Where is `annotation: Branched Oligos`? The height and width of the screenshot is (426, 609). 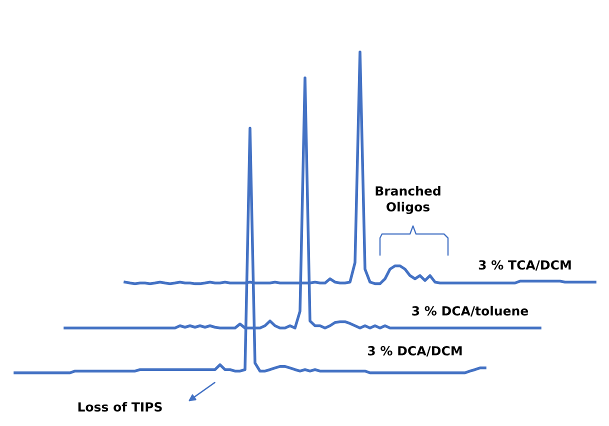 annotation: Branched Oligos is located at coordinates (408, 200).